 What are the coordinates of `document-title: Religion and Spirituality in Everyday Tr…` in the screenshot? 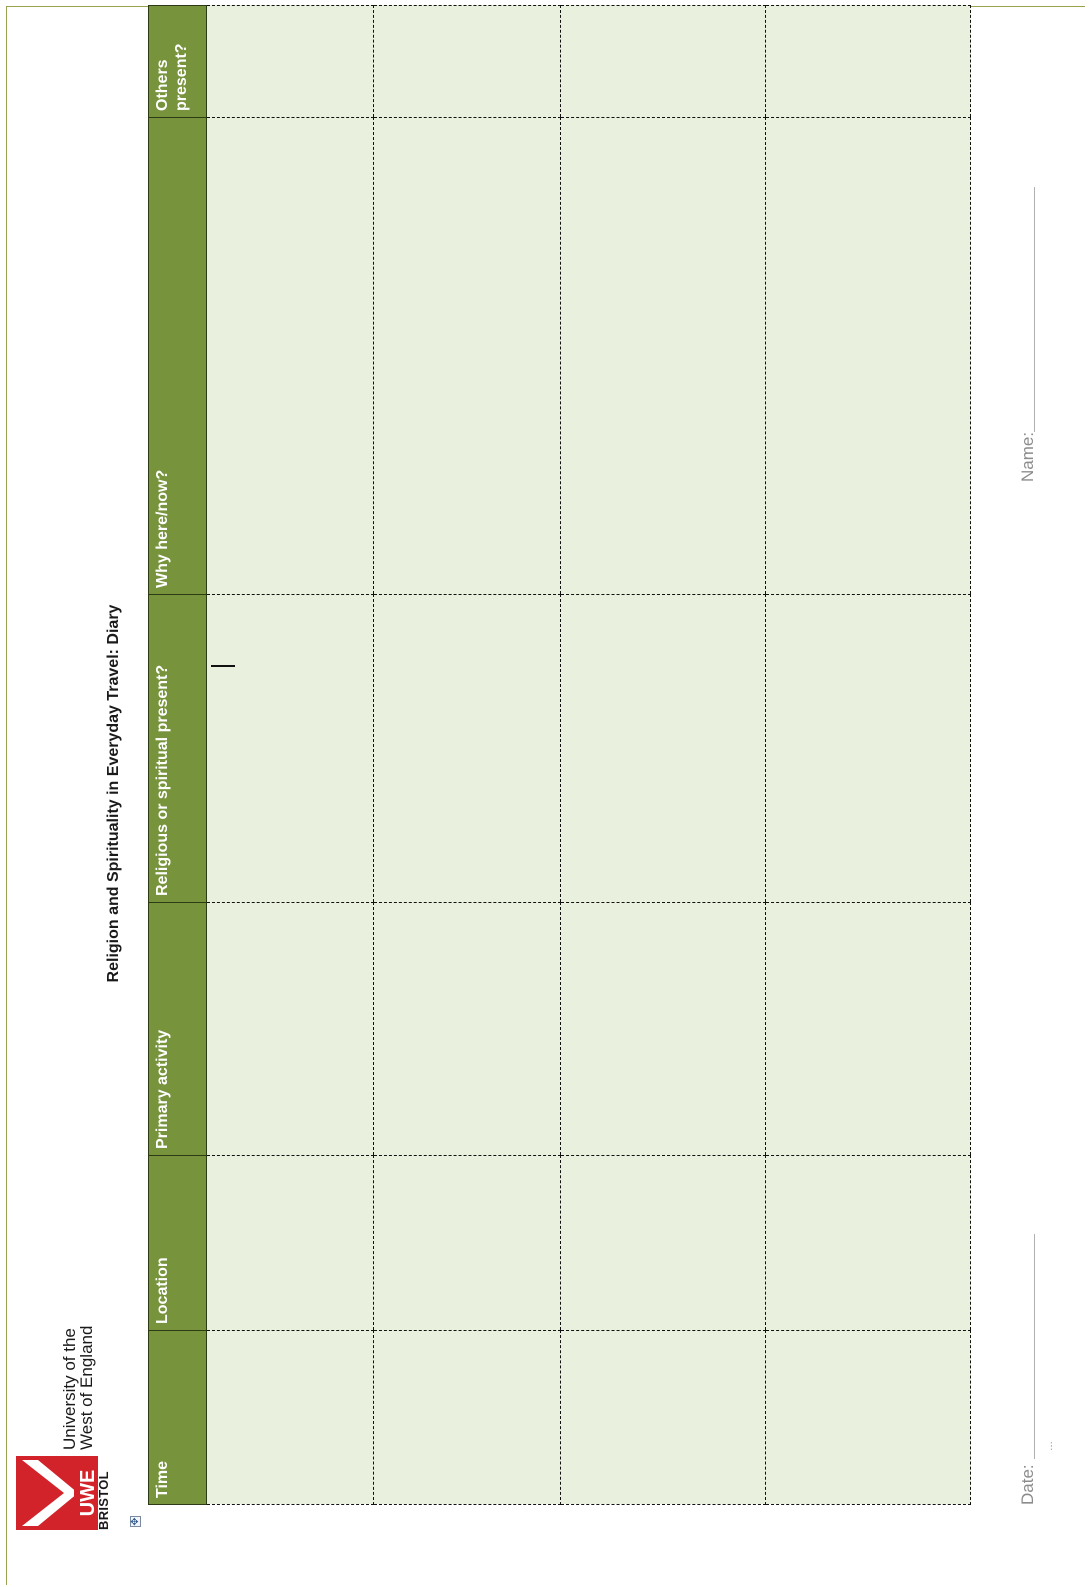 It's located at (113, 793).